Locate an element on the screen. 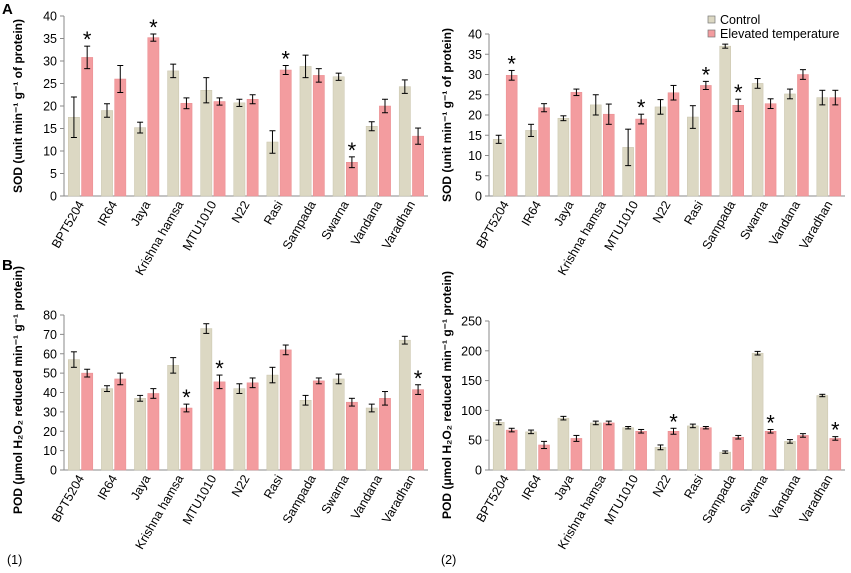  y-tick-label: 50 is located at coordinates (475, 441).